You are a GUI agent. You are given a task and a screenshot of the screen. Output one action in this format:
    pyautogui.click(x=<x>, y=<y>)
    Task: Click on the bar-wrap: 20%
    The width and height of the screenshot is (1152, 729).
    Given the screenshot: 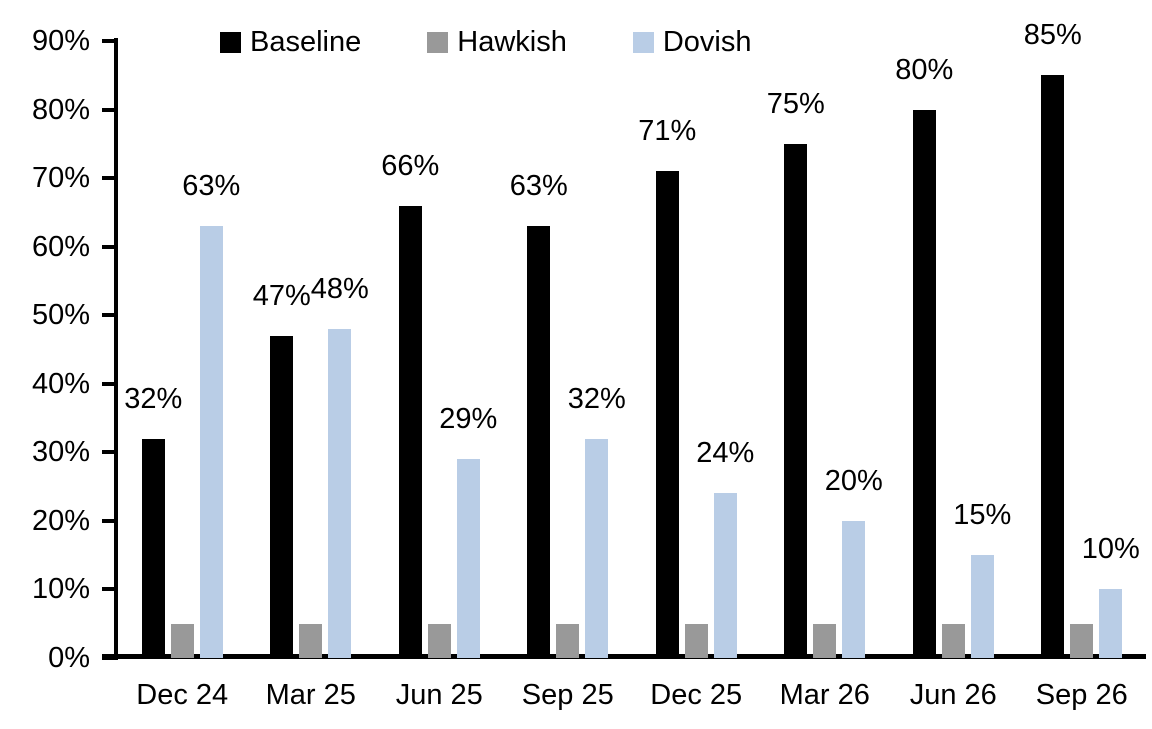 What is the action you would take?
    pyautogui.click(x=854, y=561)
    